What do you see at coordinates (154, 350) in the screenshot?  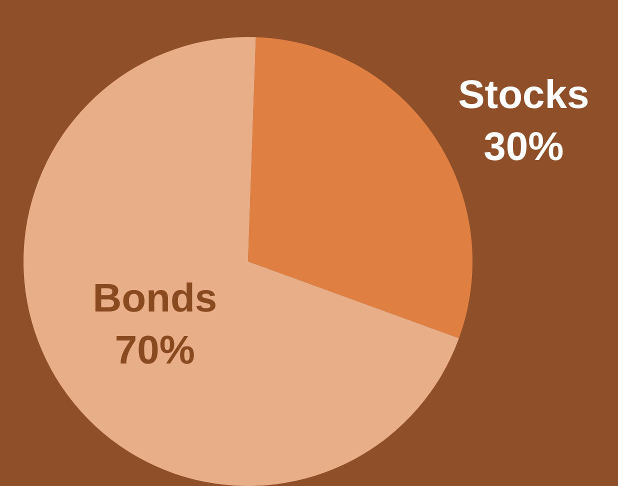 I see `data-label: 70%` at bounding box center [154, 350].